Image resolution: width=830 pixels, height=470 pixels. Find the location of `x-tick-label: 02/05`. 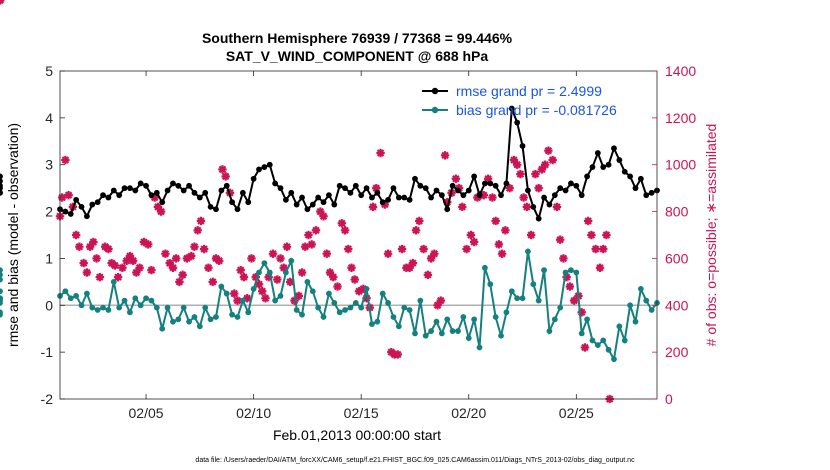

x-tick-label: 02/05 is located at coordinates (146, 413).